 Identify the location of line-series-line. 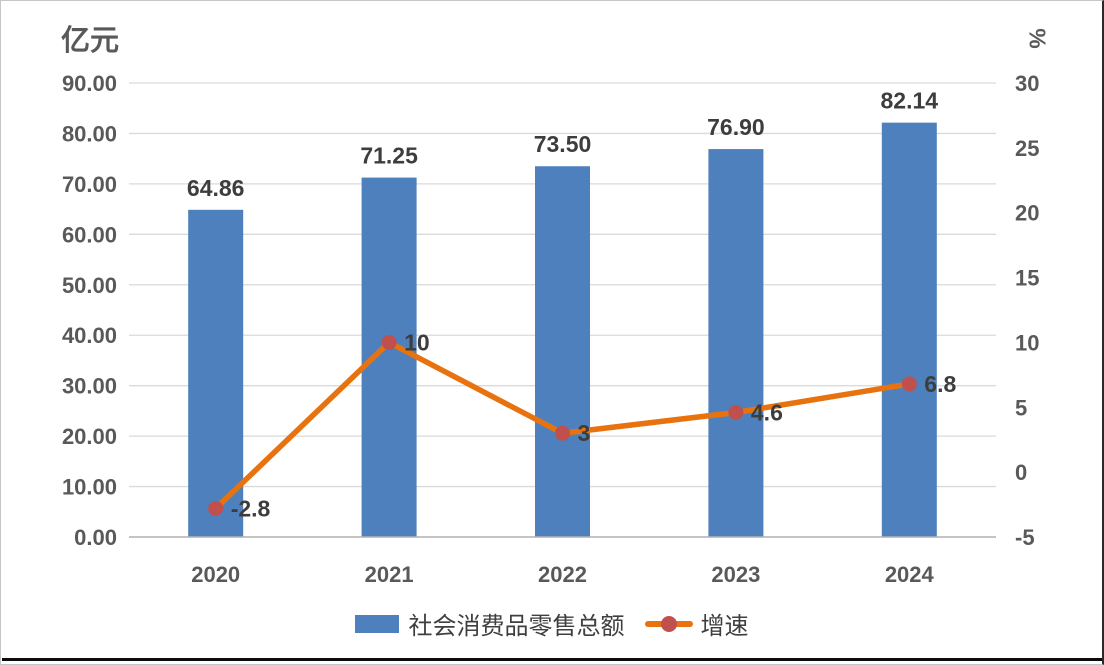
(668, 623).